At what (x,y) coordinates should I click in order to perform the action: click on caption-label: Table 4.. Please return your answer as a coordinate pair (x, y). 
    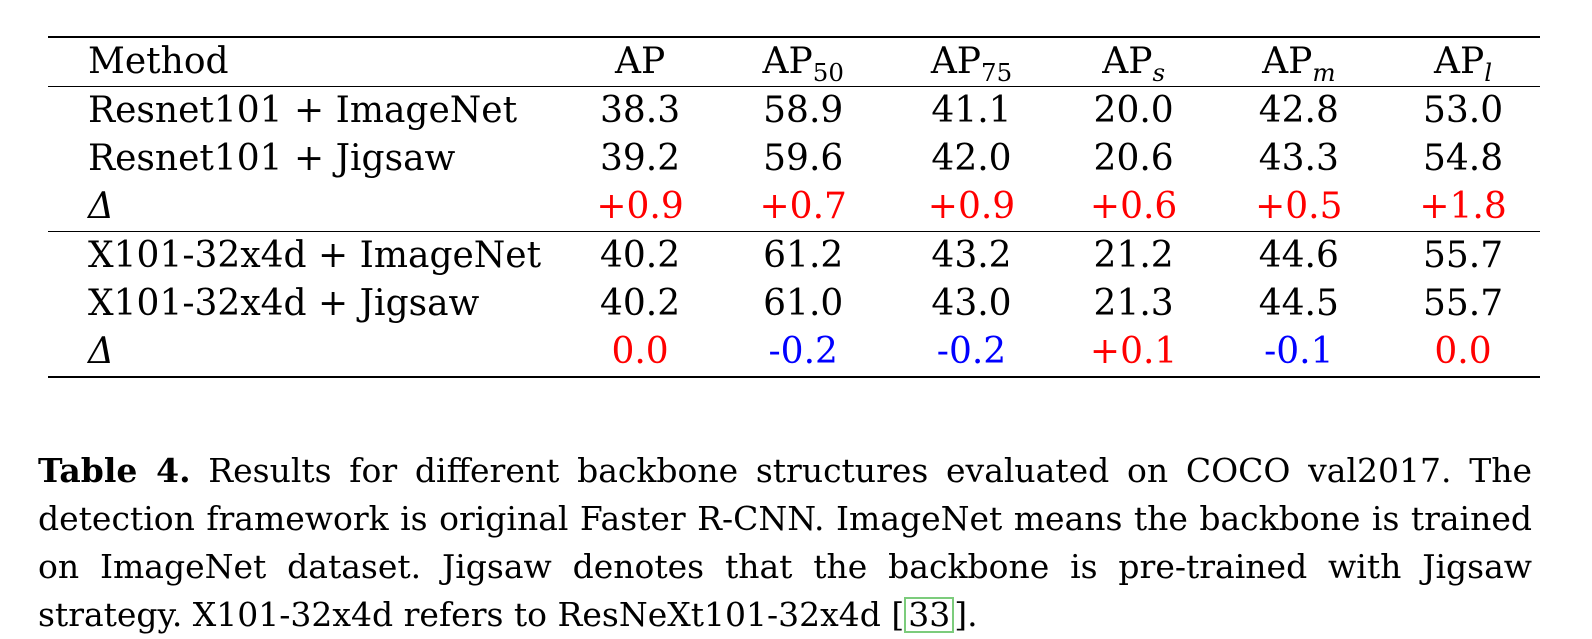
    Looking at the image, I should click on (114, 470).